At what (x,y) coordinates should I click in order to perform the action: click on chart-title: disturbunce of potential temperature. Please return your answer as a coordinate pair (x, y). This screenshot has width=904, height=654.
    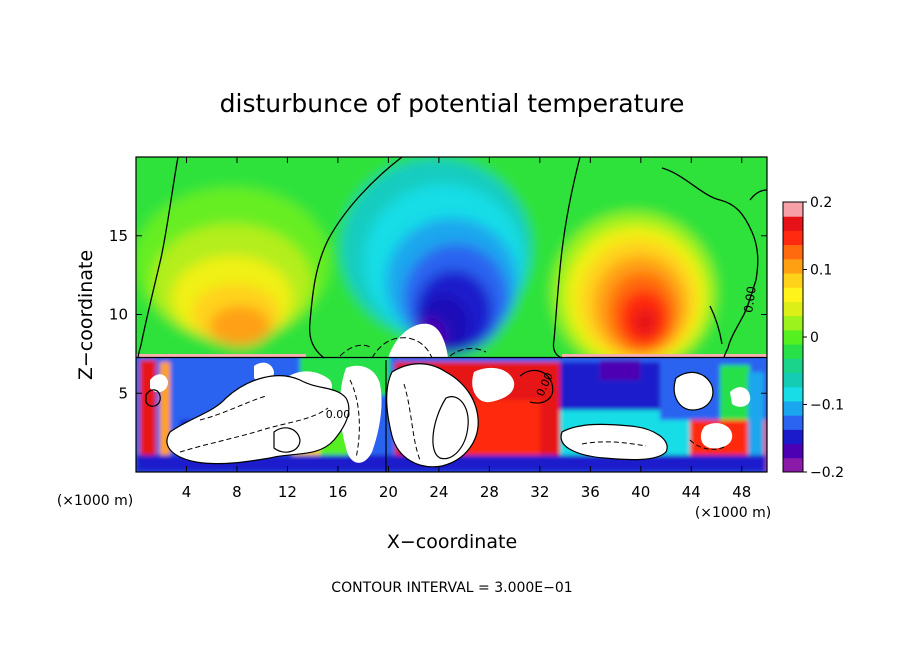
    Looking at the image, I should click on (452, 103).